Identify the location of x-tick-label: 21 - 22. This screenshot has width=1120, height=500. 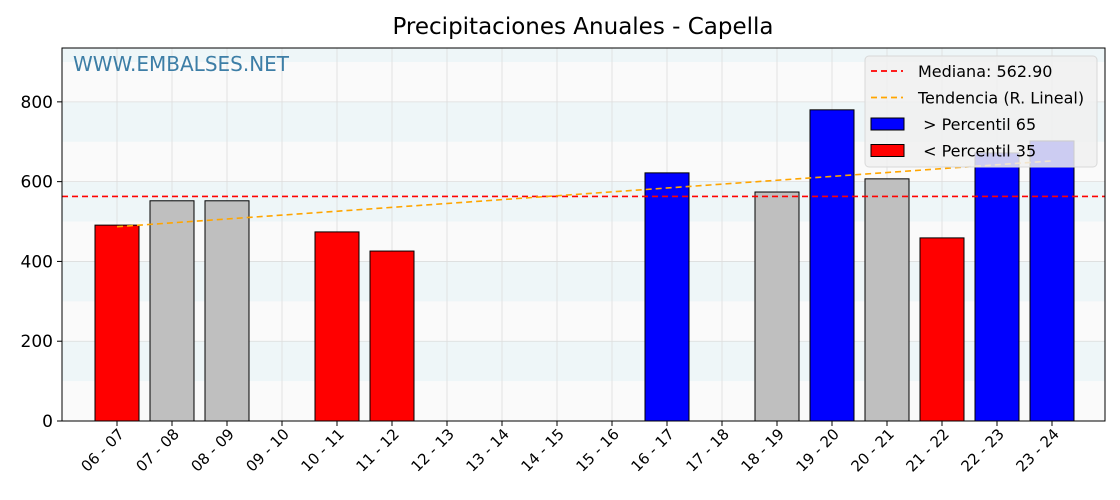
(928, 450).